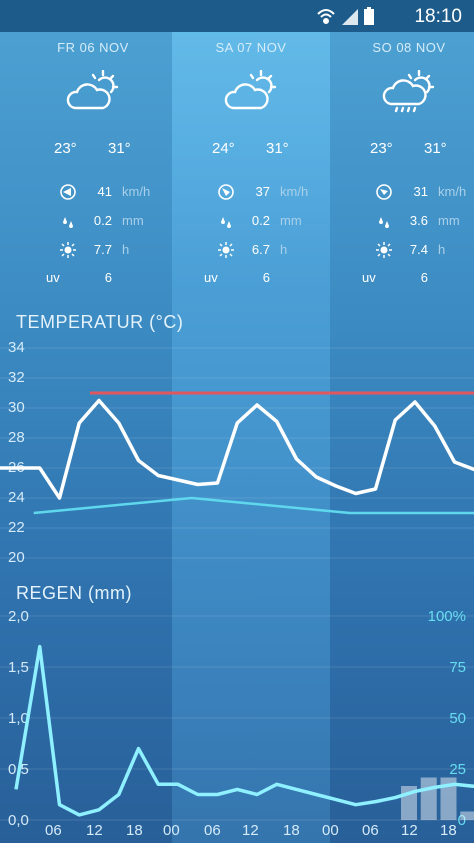  Describe the element at coordinates (408, 91) in the screenshot. I see `rain-cloud-icon` at that location.